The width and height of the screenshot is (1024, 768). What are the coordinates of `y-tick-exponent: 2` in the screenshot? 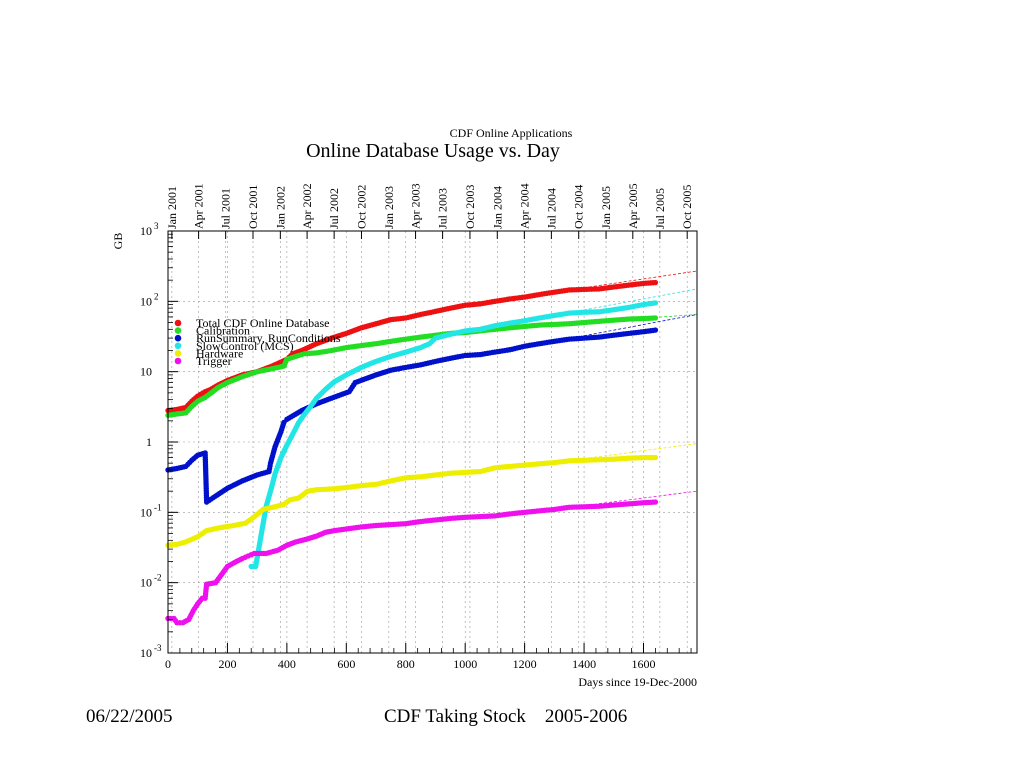 It's located at (156, 296).